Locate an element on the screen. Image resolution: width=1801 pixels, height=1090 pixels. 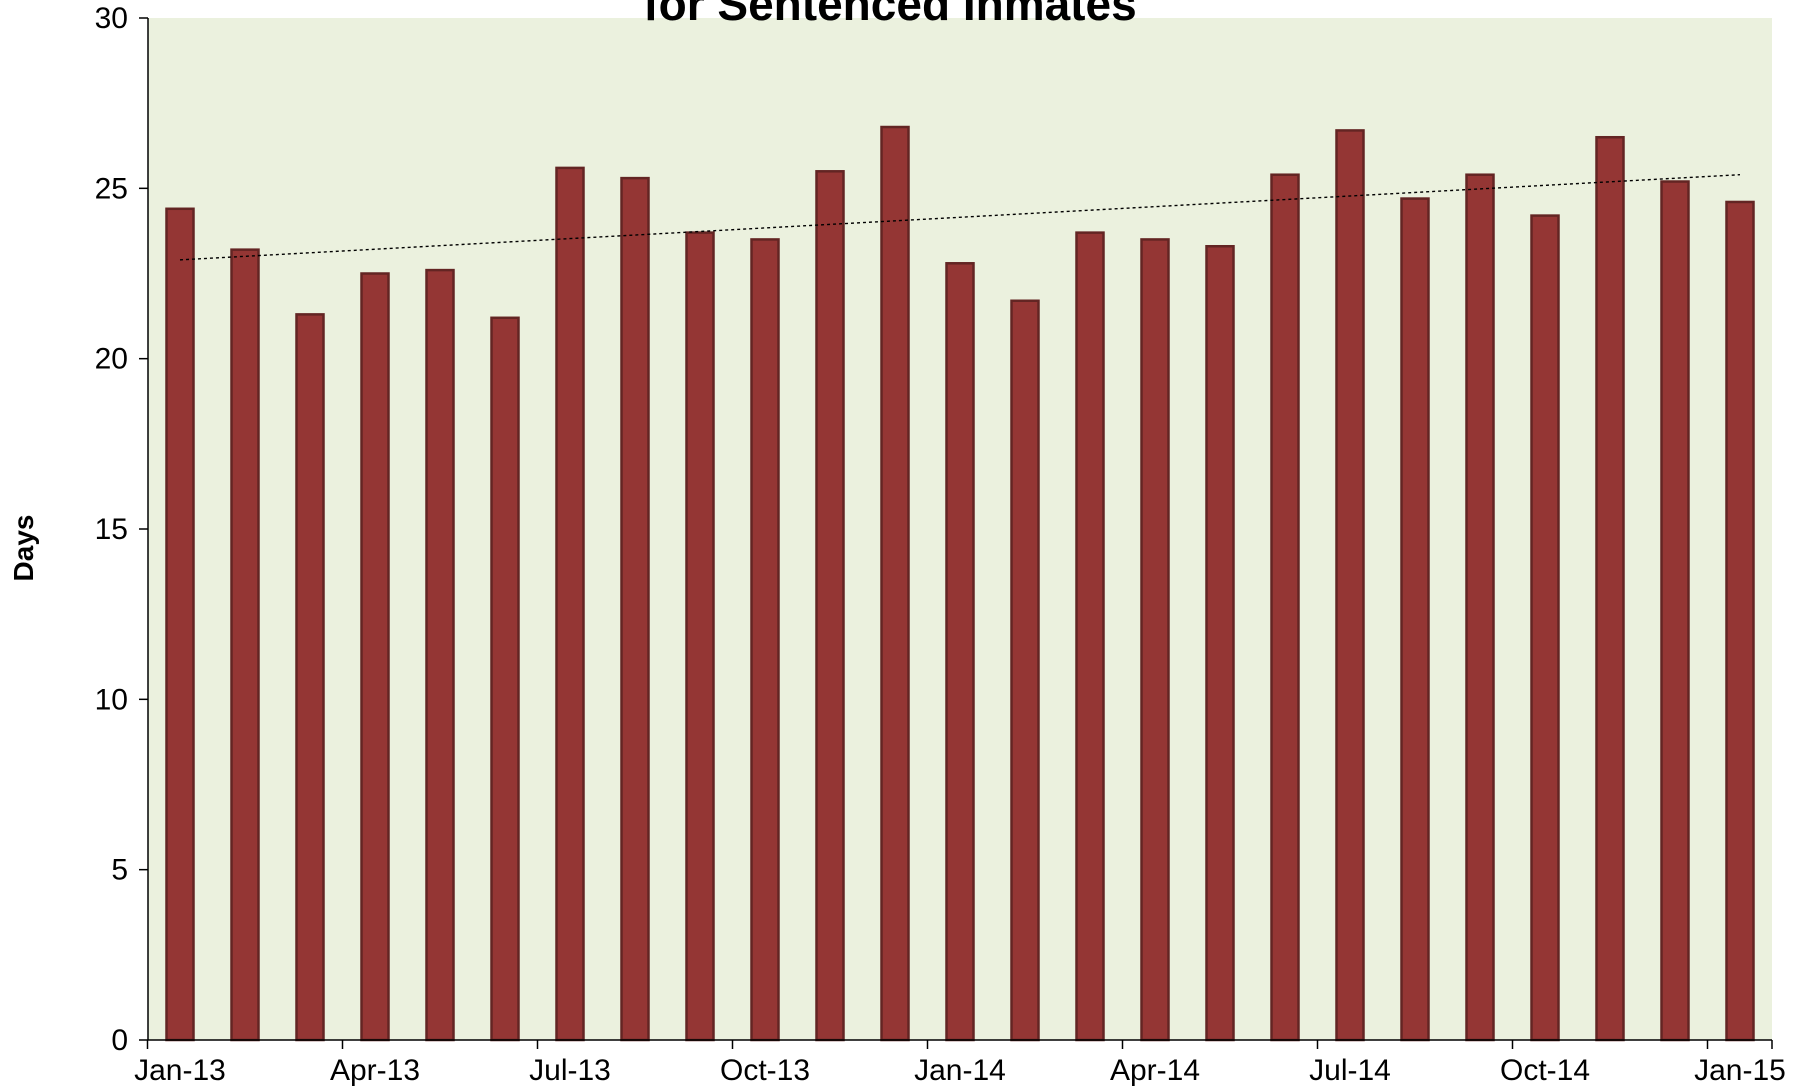
x-tick-label: Jan-13 is located at coordinates (180, 1070).